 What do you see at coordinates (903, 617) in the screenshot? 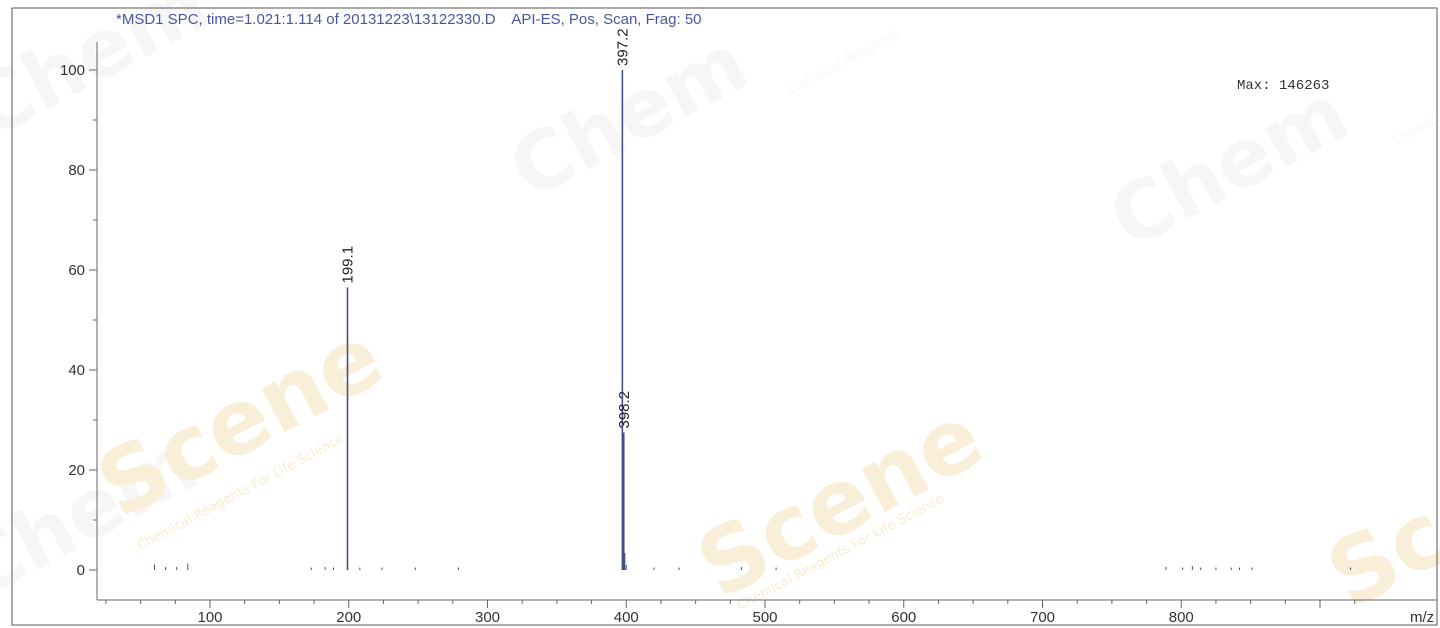
I see `x-tick-label: 600` at bounding box center [903, 617].